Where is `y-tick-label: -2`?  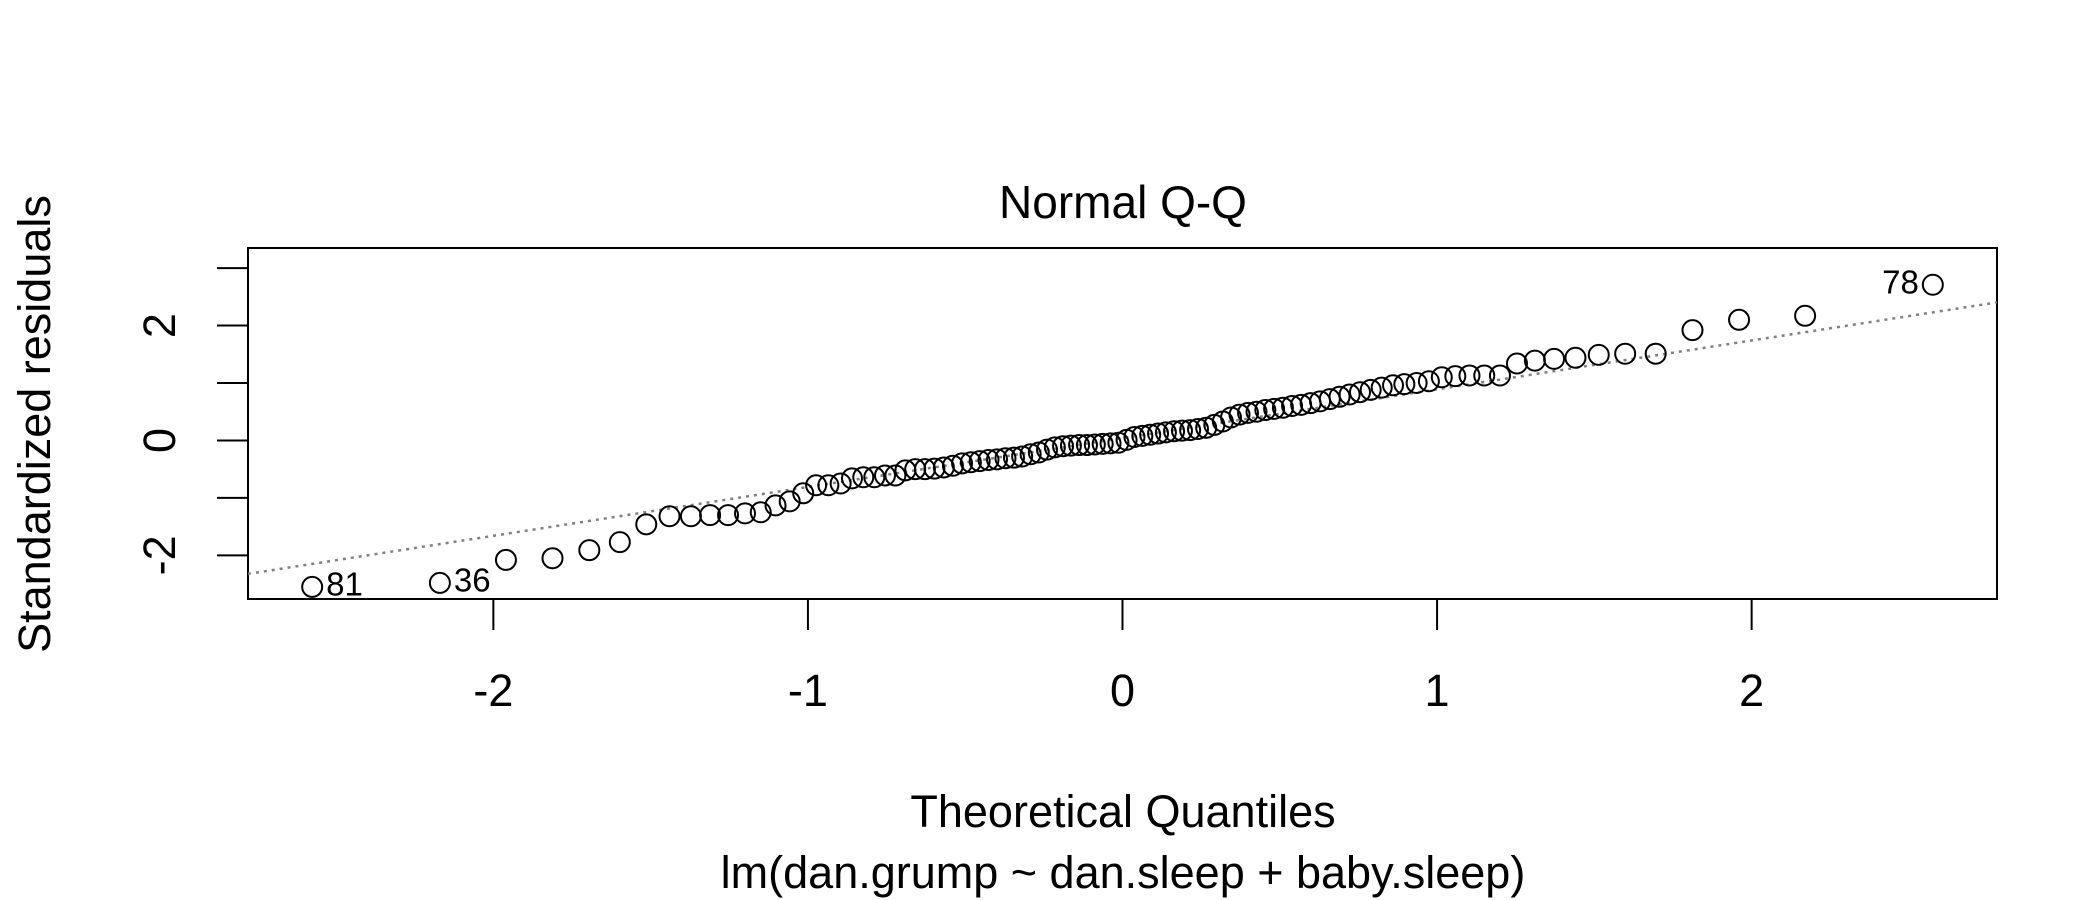
y-tick-label: -2 is located at coordinates (159, 555).